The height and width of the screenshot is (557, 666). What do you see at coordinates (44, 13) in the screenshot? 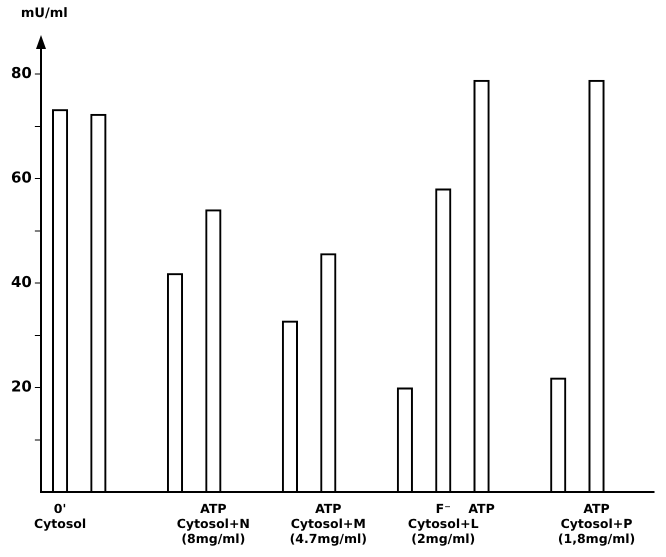
I see `y-axis-title: mU/ml` at bounding box center [44, 13].